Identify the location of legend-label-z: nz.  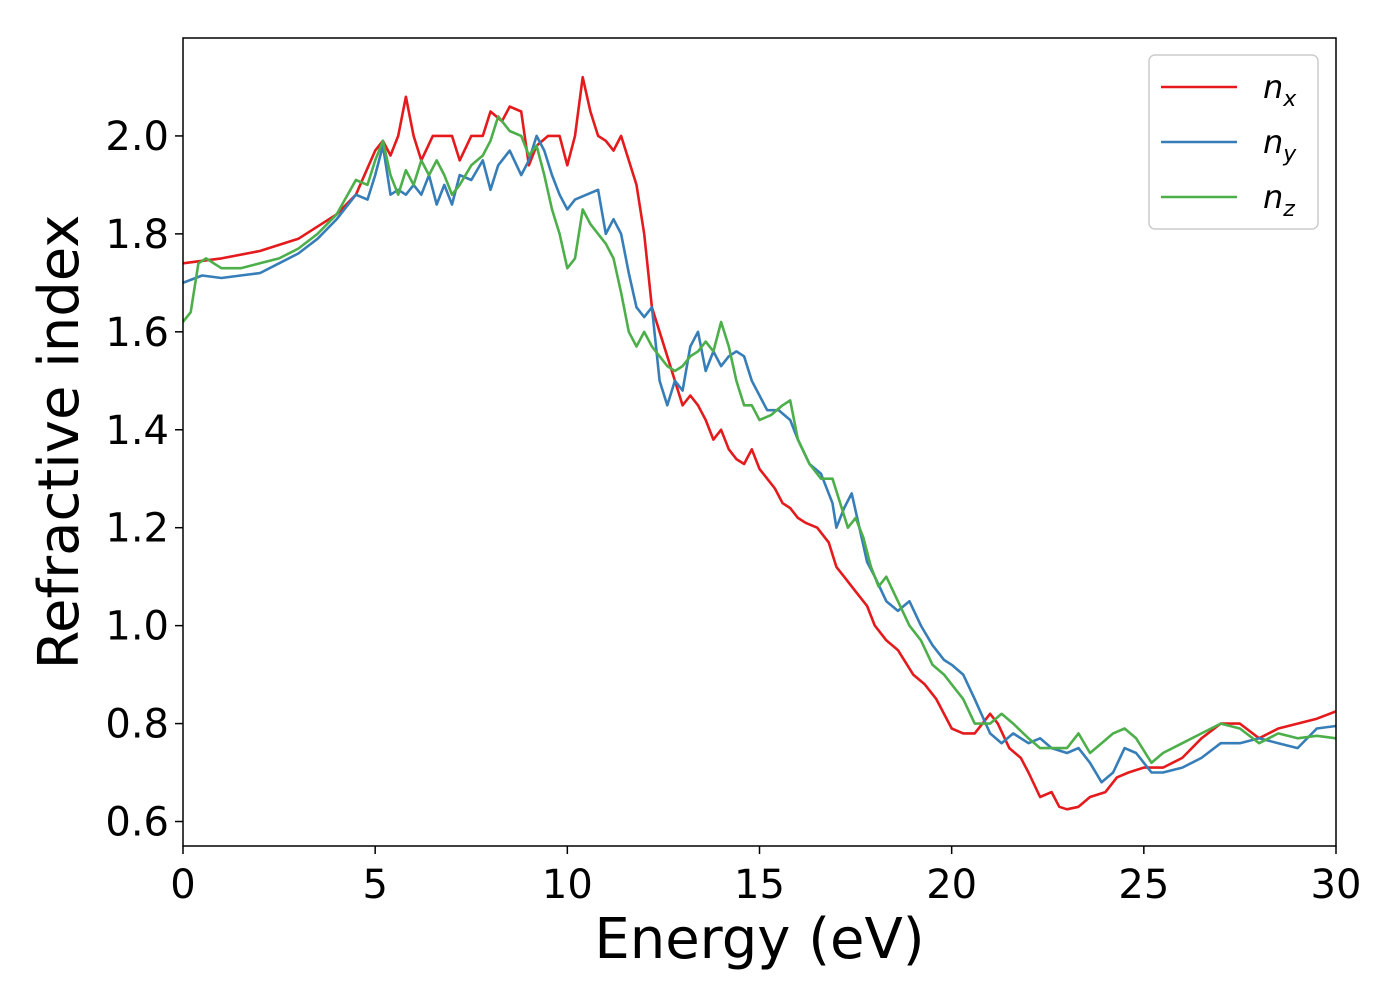
(1279, 200).